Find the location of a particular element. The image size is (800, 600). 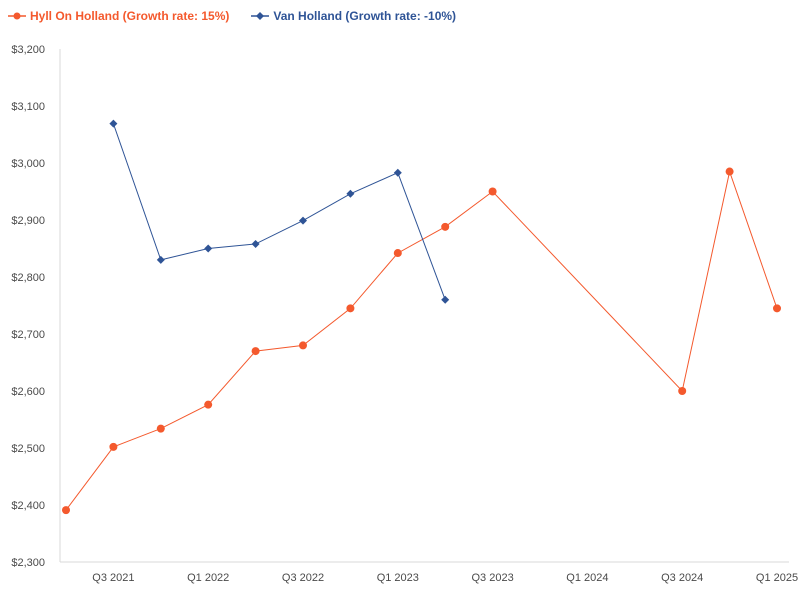

legend-swatch-van-holland is located at coordinates (260, 16).